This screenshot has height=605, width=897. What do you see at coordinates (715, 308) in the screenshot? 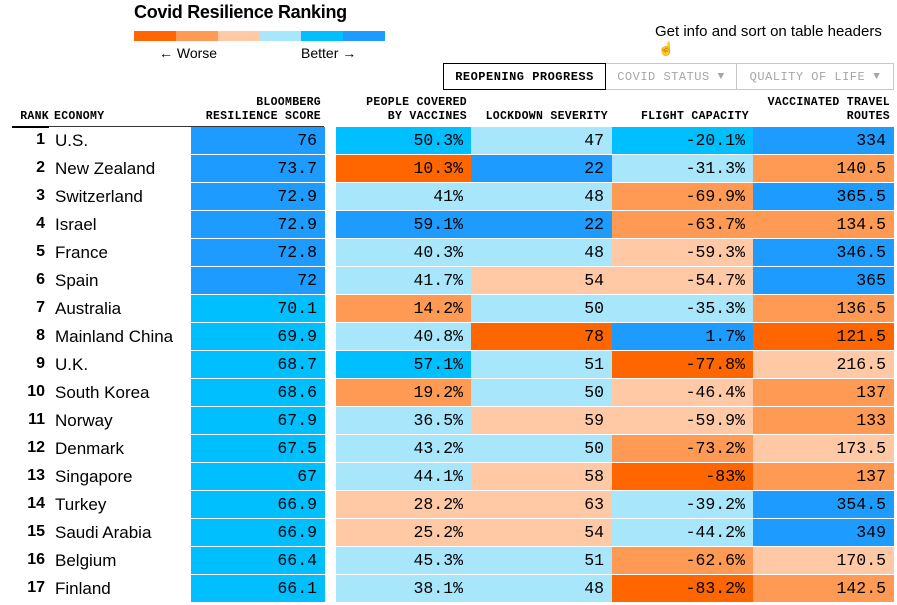
I see `cell-value: -35.3%` at bounding box center [715, 308].